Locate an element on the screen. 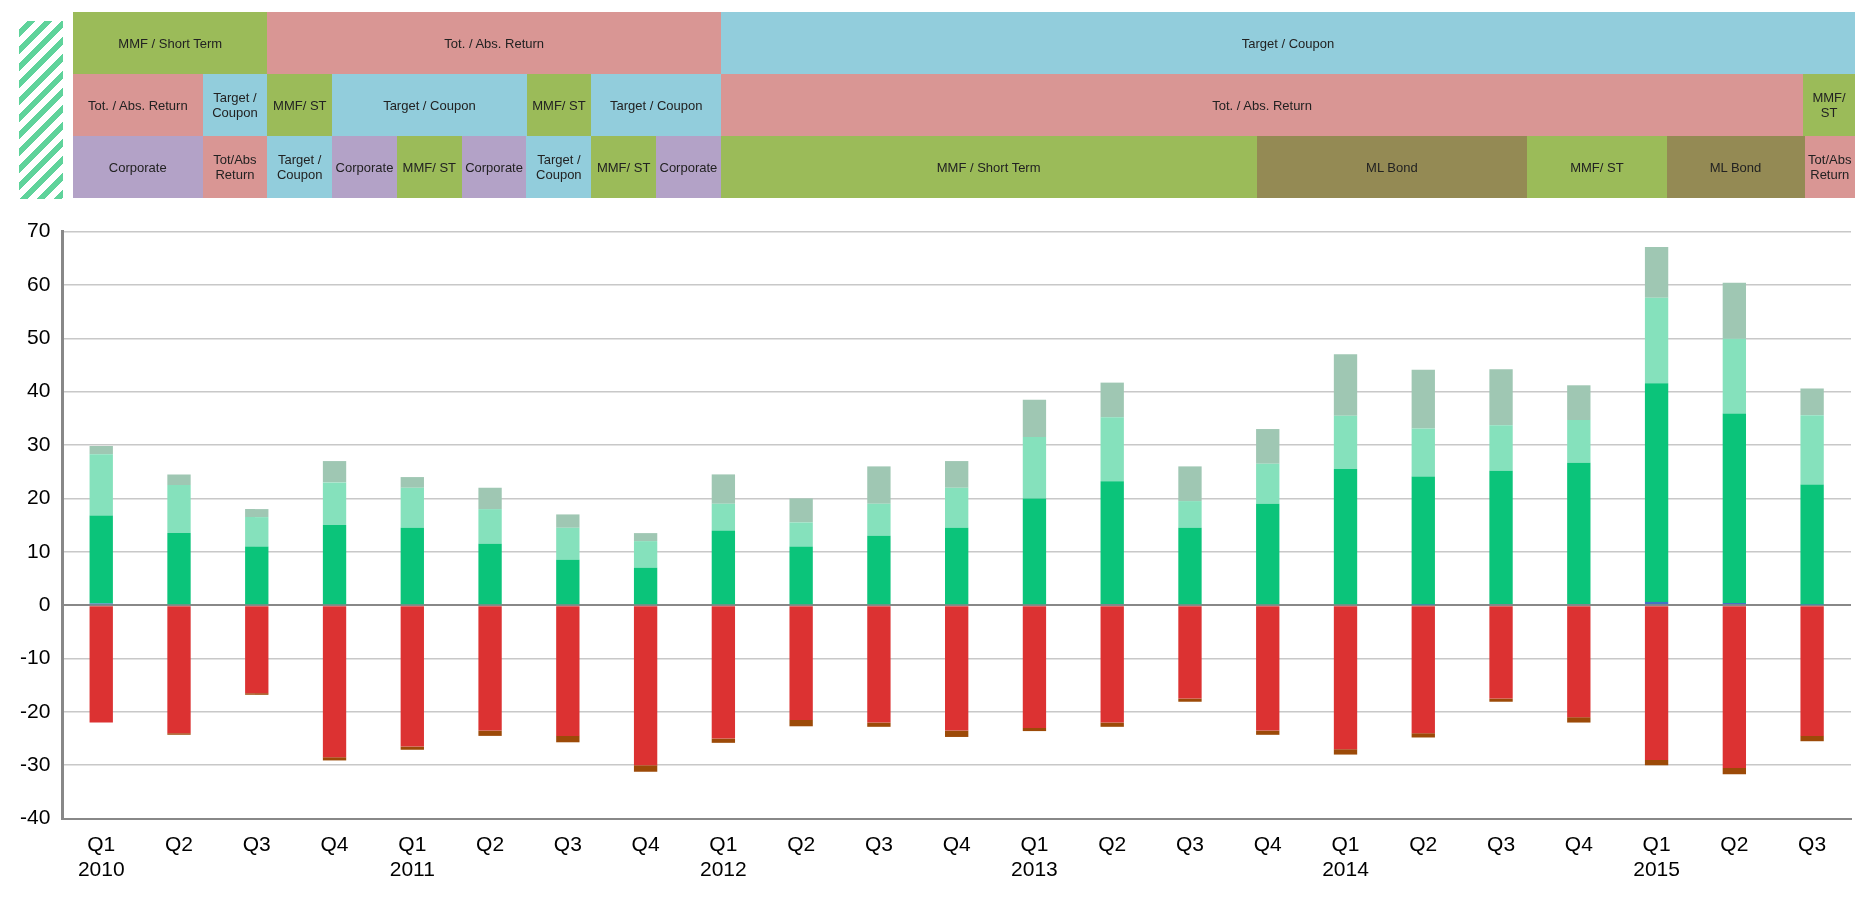  text: Tot. / Abs. Return is located at coordinates (494, 43).